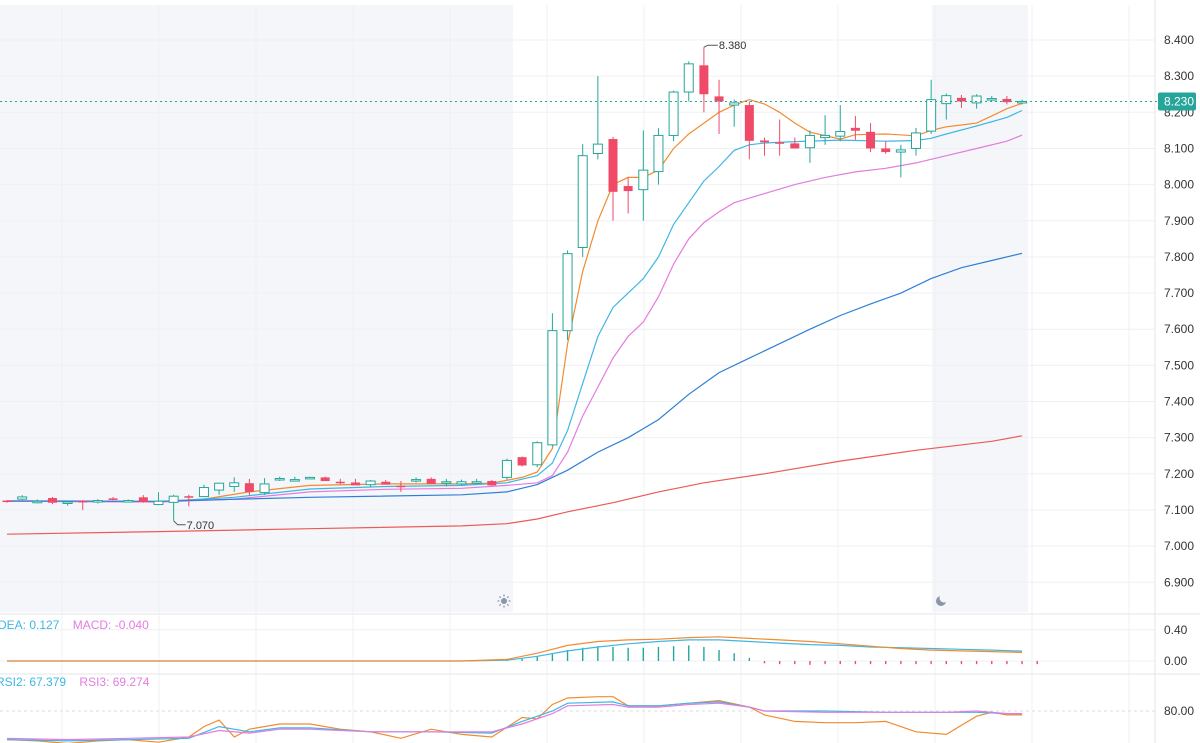 The image size is (1200, 743). I want to click on dea-line, so click(515, 650).